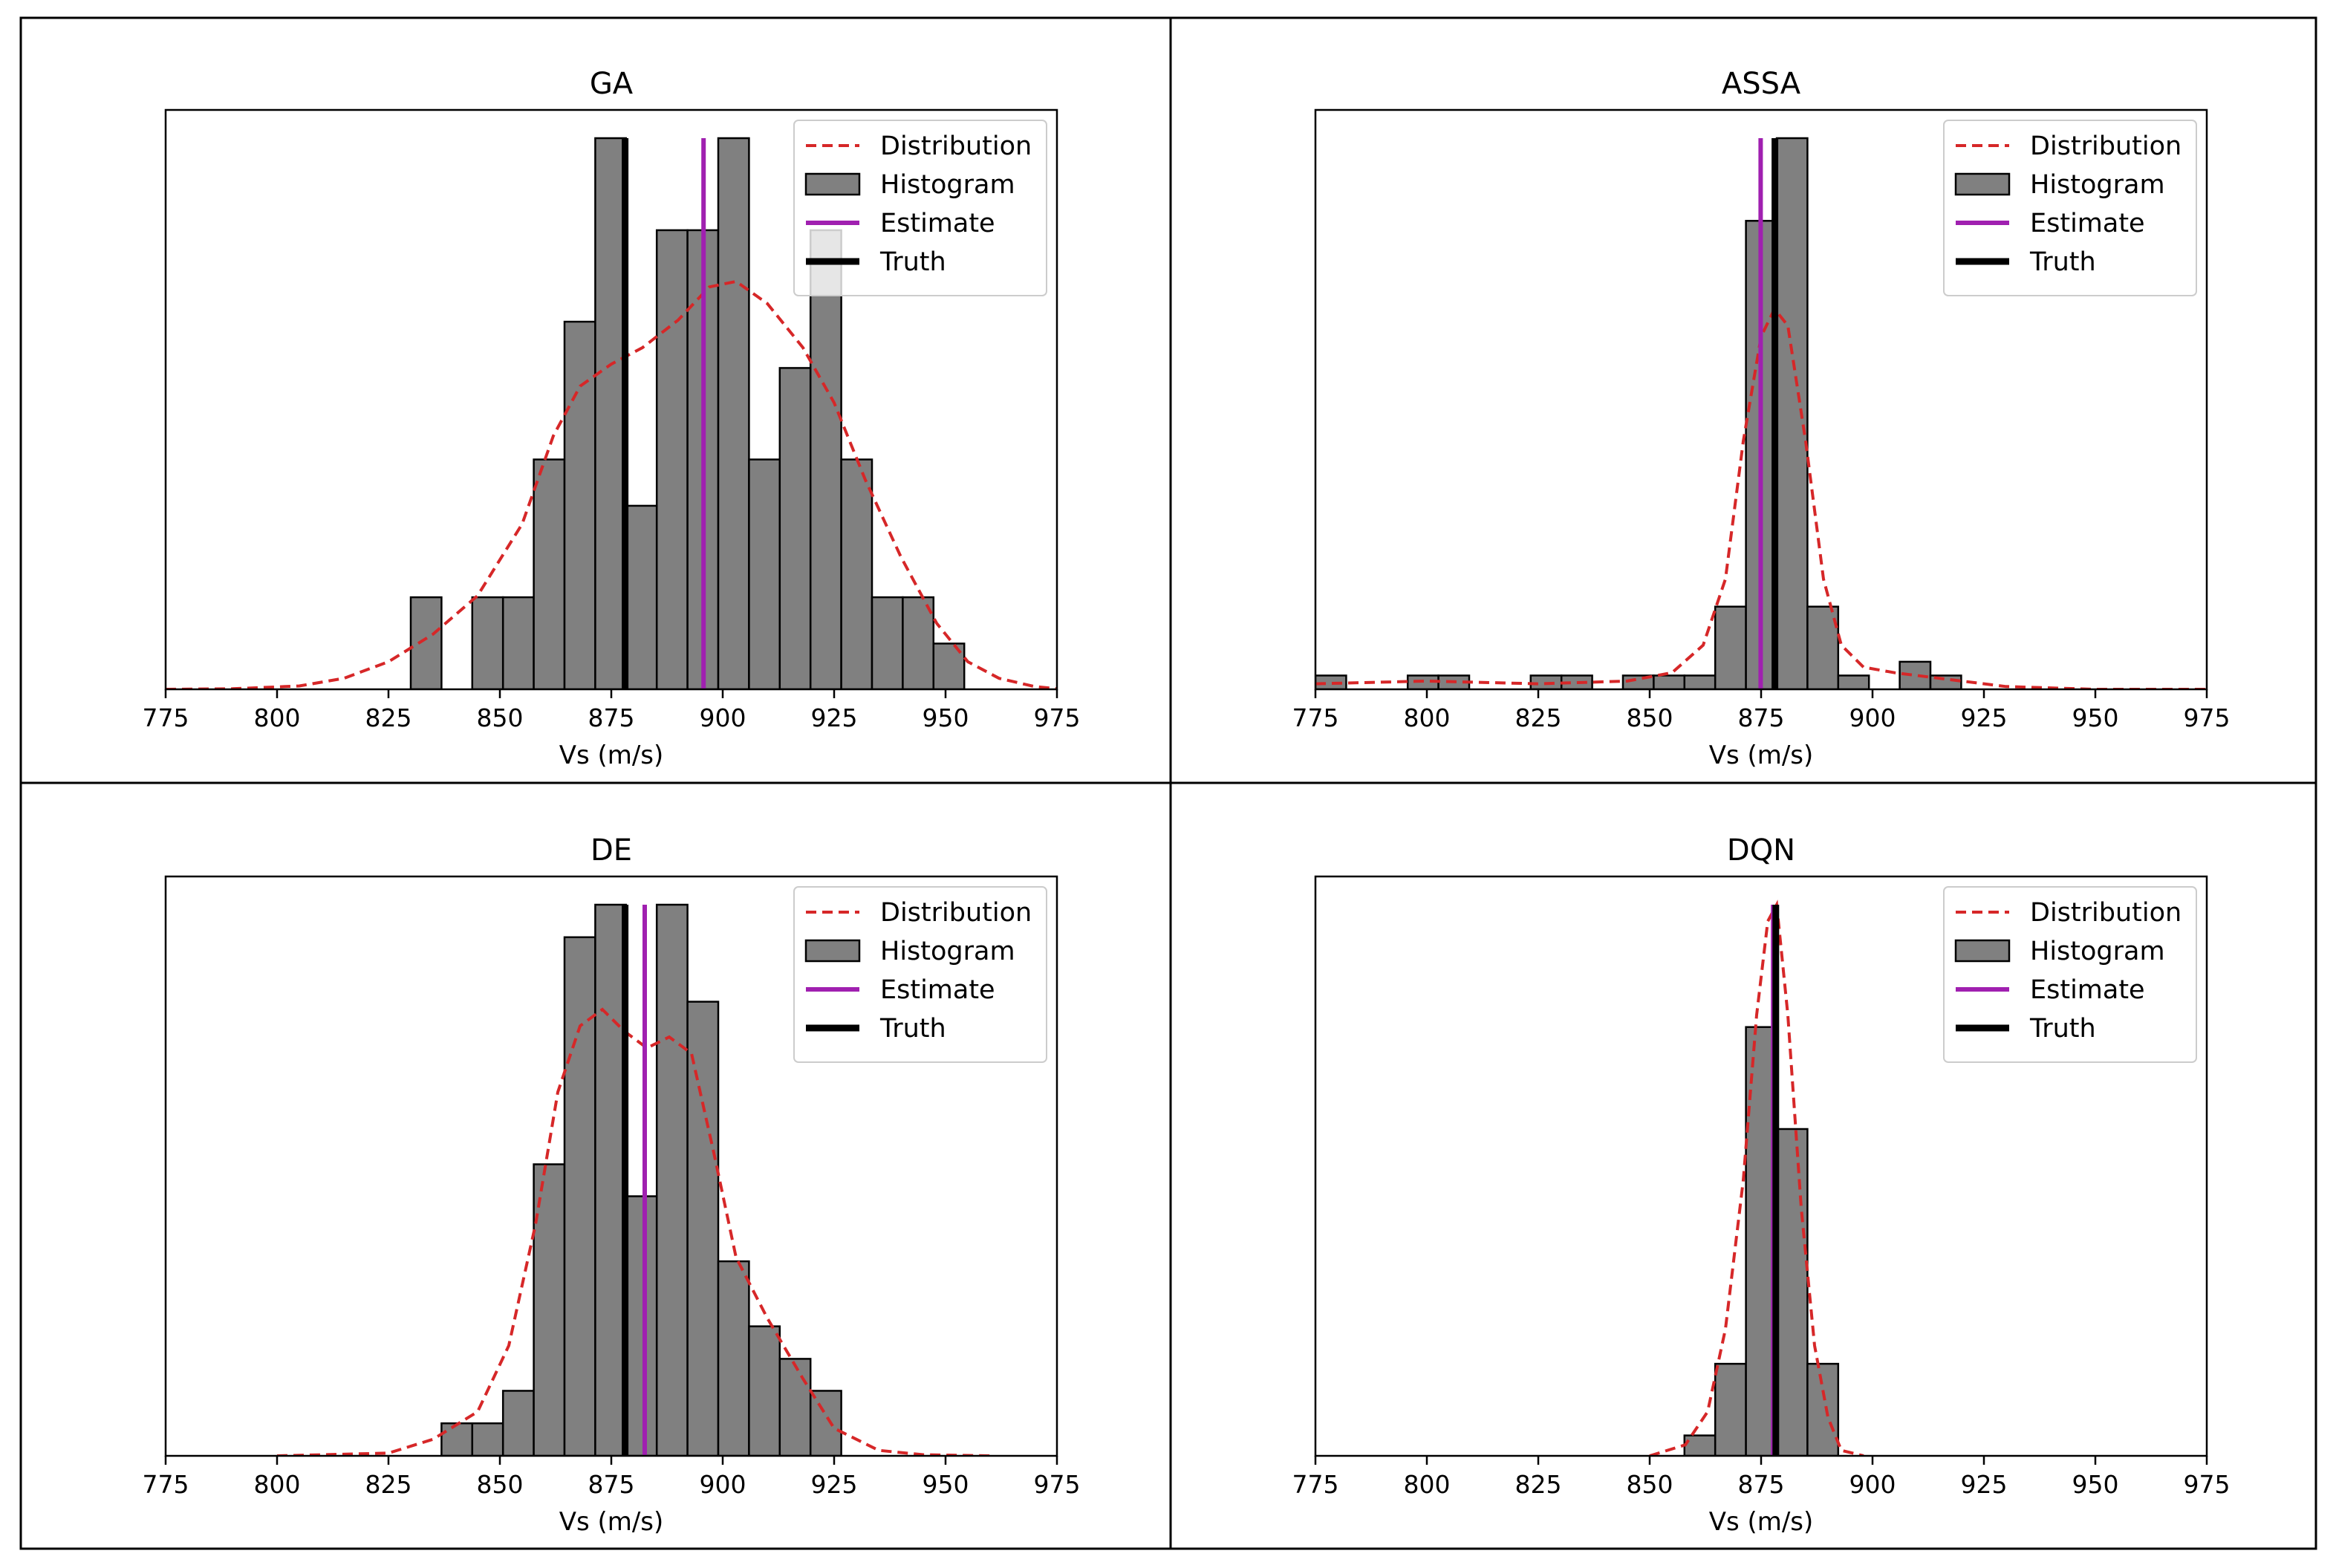 This screenshot has width=2336, height=1568. I want to click on chart-title: ASSA, so click(1761, 84).